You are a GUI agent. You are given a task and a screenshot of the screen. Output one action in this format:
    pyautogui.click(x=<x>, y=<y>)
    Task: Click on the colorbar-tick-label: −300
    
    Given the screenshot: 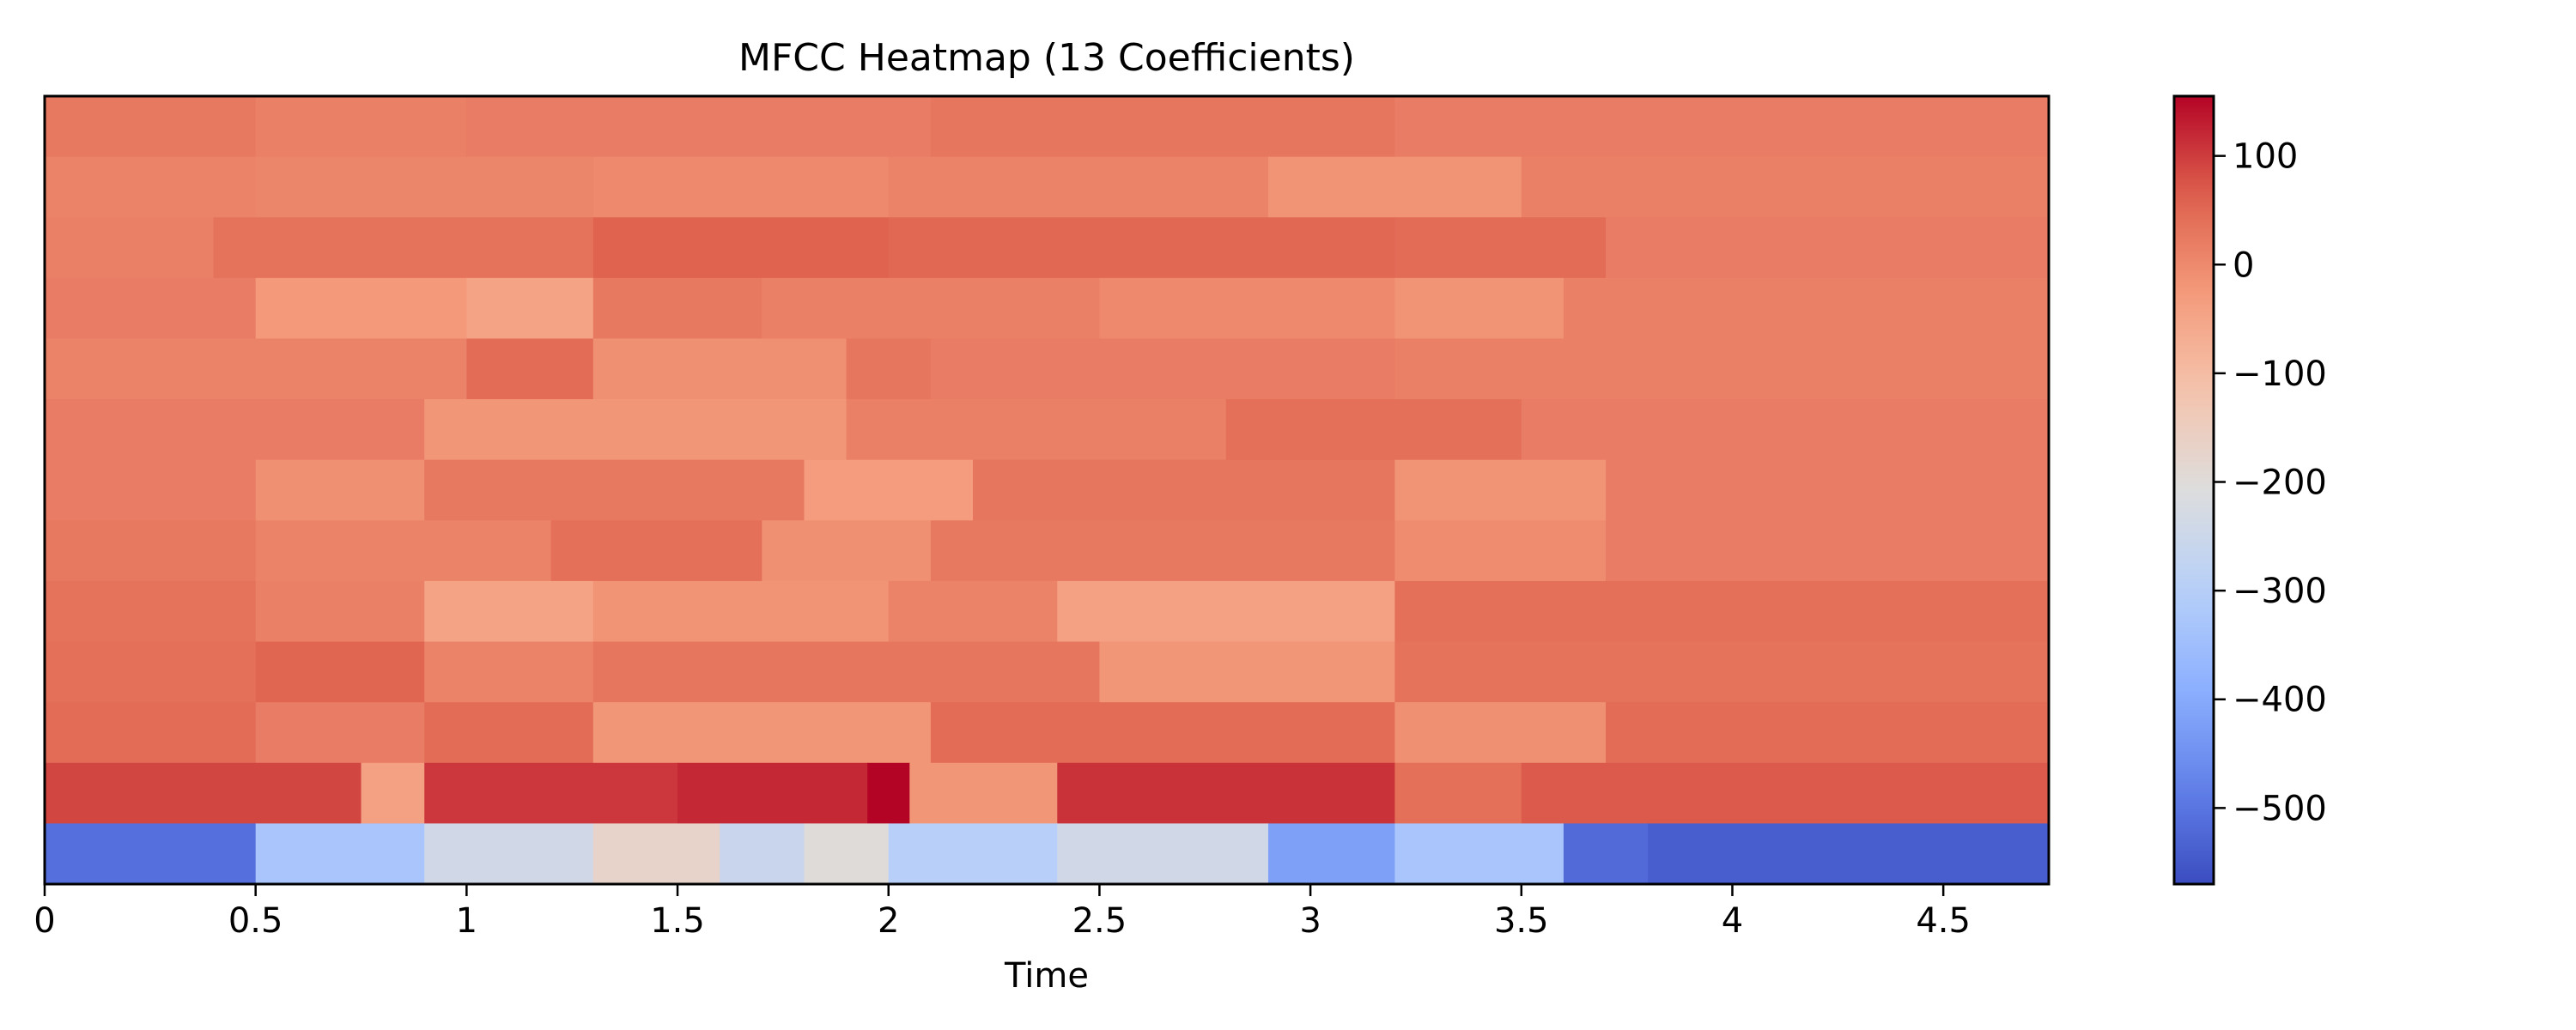 What is the action you would take?
    pyautogui.click(x=2280, y=591)
    